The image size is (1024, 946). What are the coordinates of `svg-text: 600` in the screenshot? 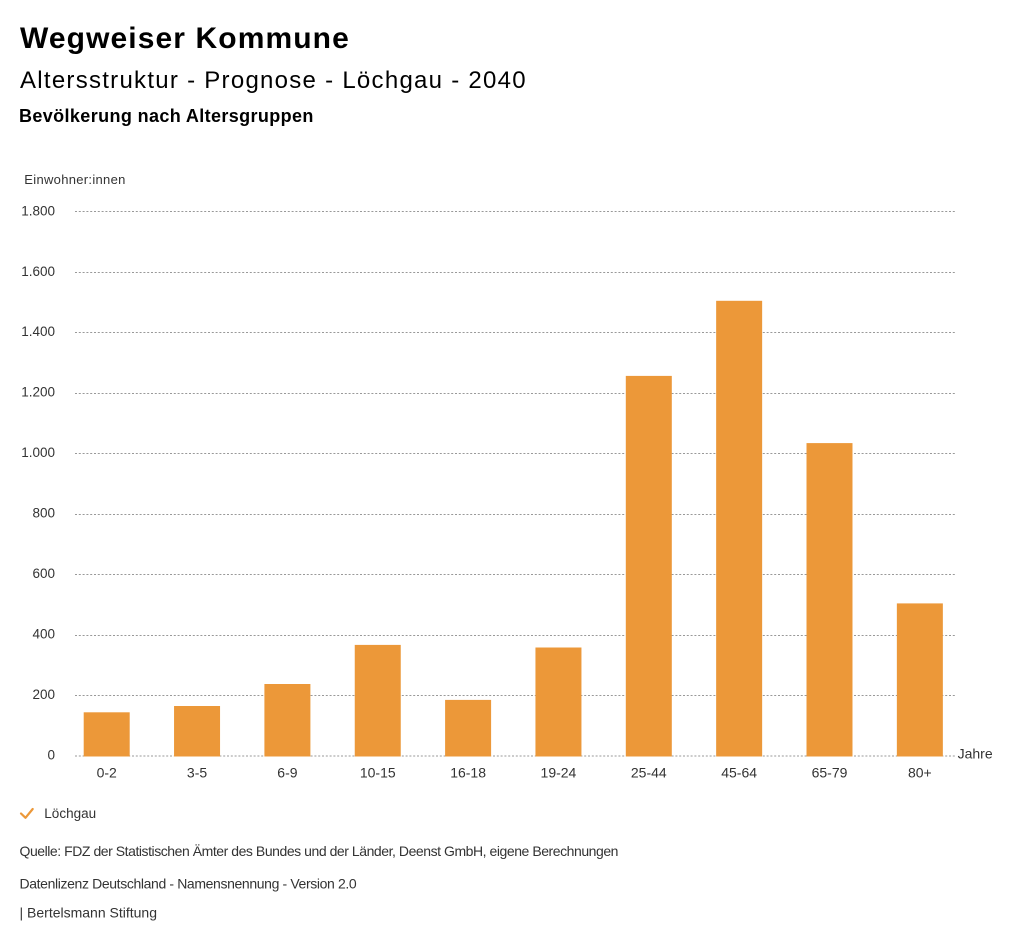 It's located at (43, 573).